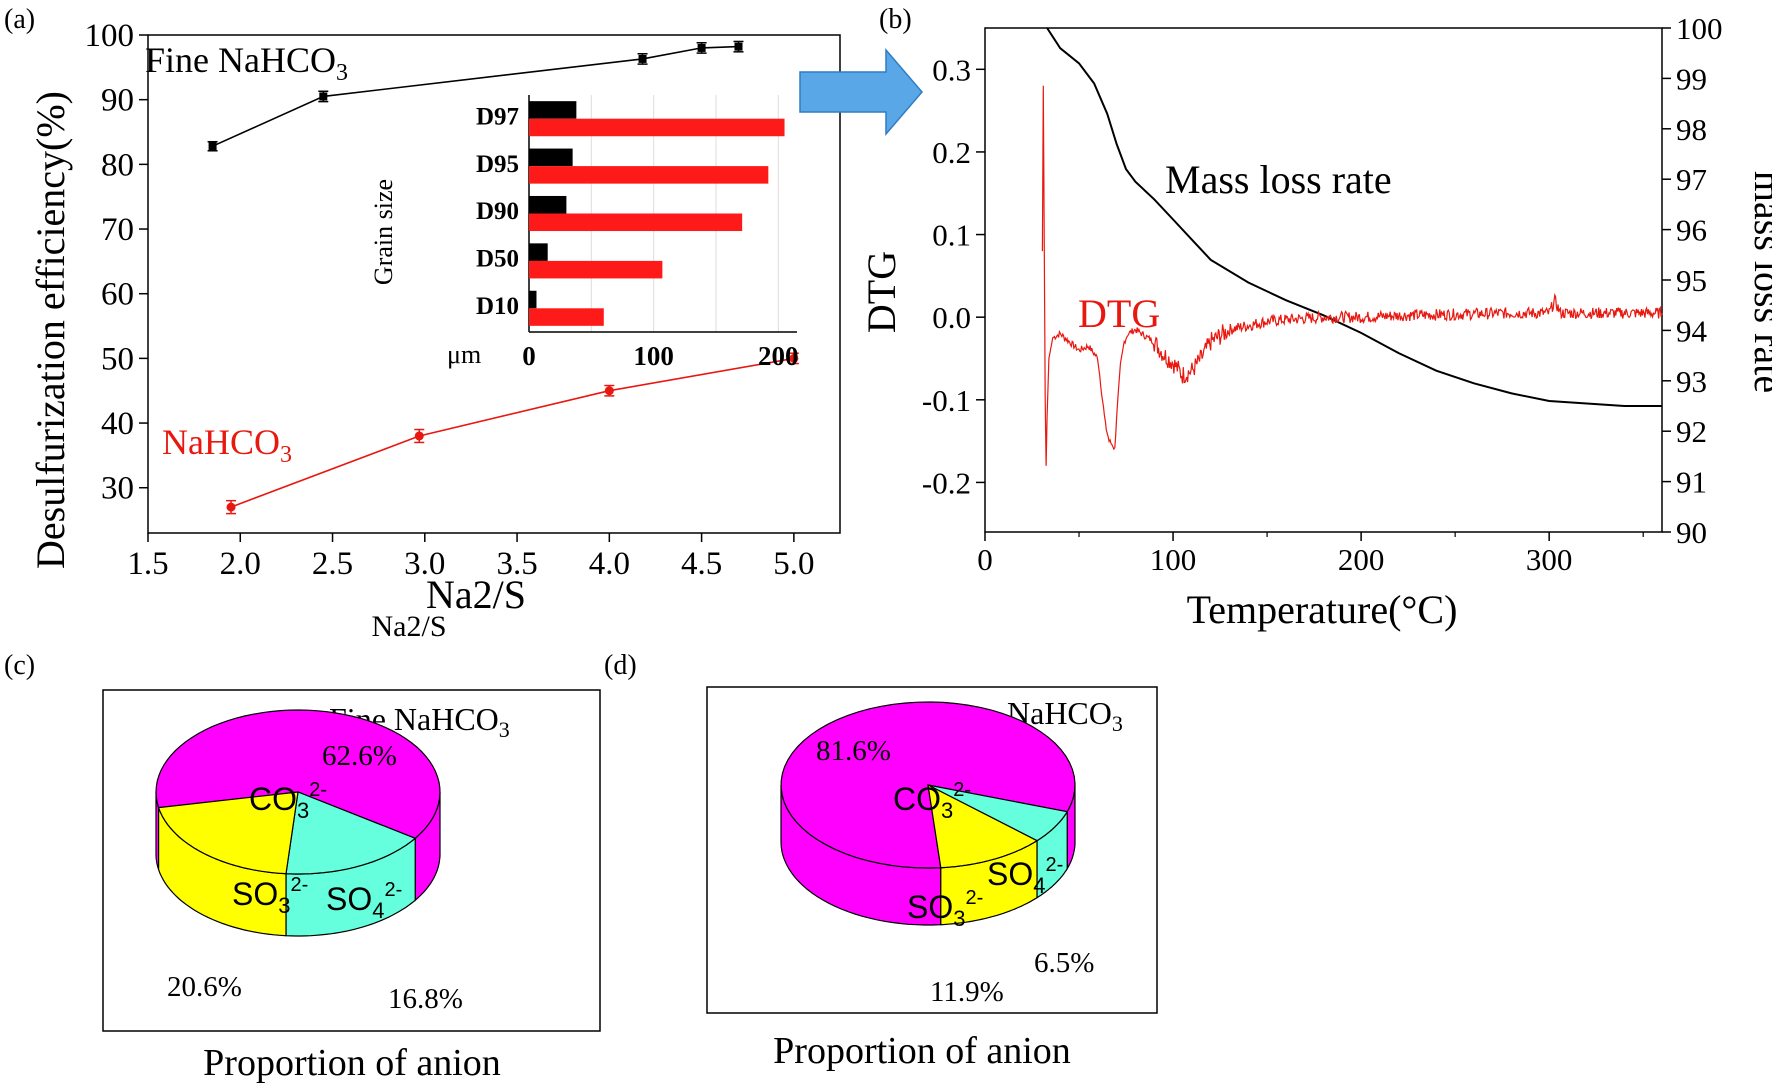  Describe the element at coordinates (529, 356) in the screenshot. I see `inset-xtick-label: 0` at that location.